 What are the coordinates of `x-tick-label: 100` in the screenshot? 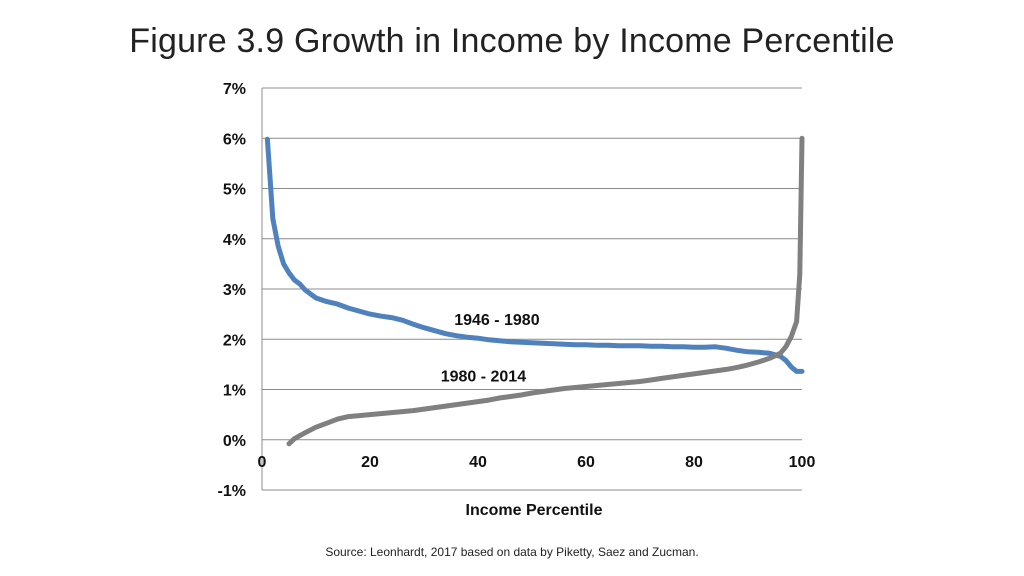 It's located at (802, 462).